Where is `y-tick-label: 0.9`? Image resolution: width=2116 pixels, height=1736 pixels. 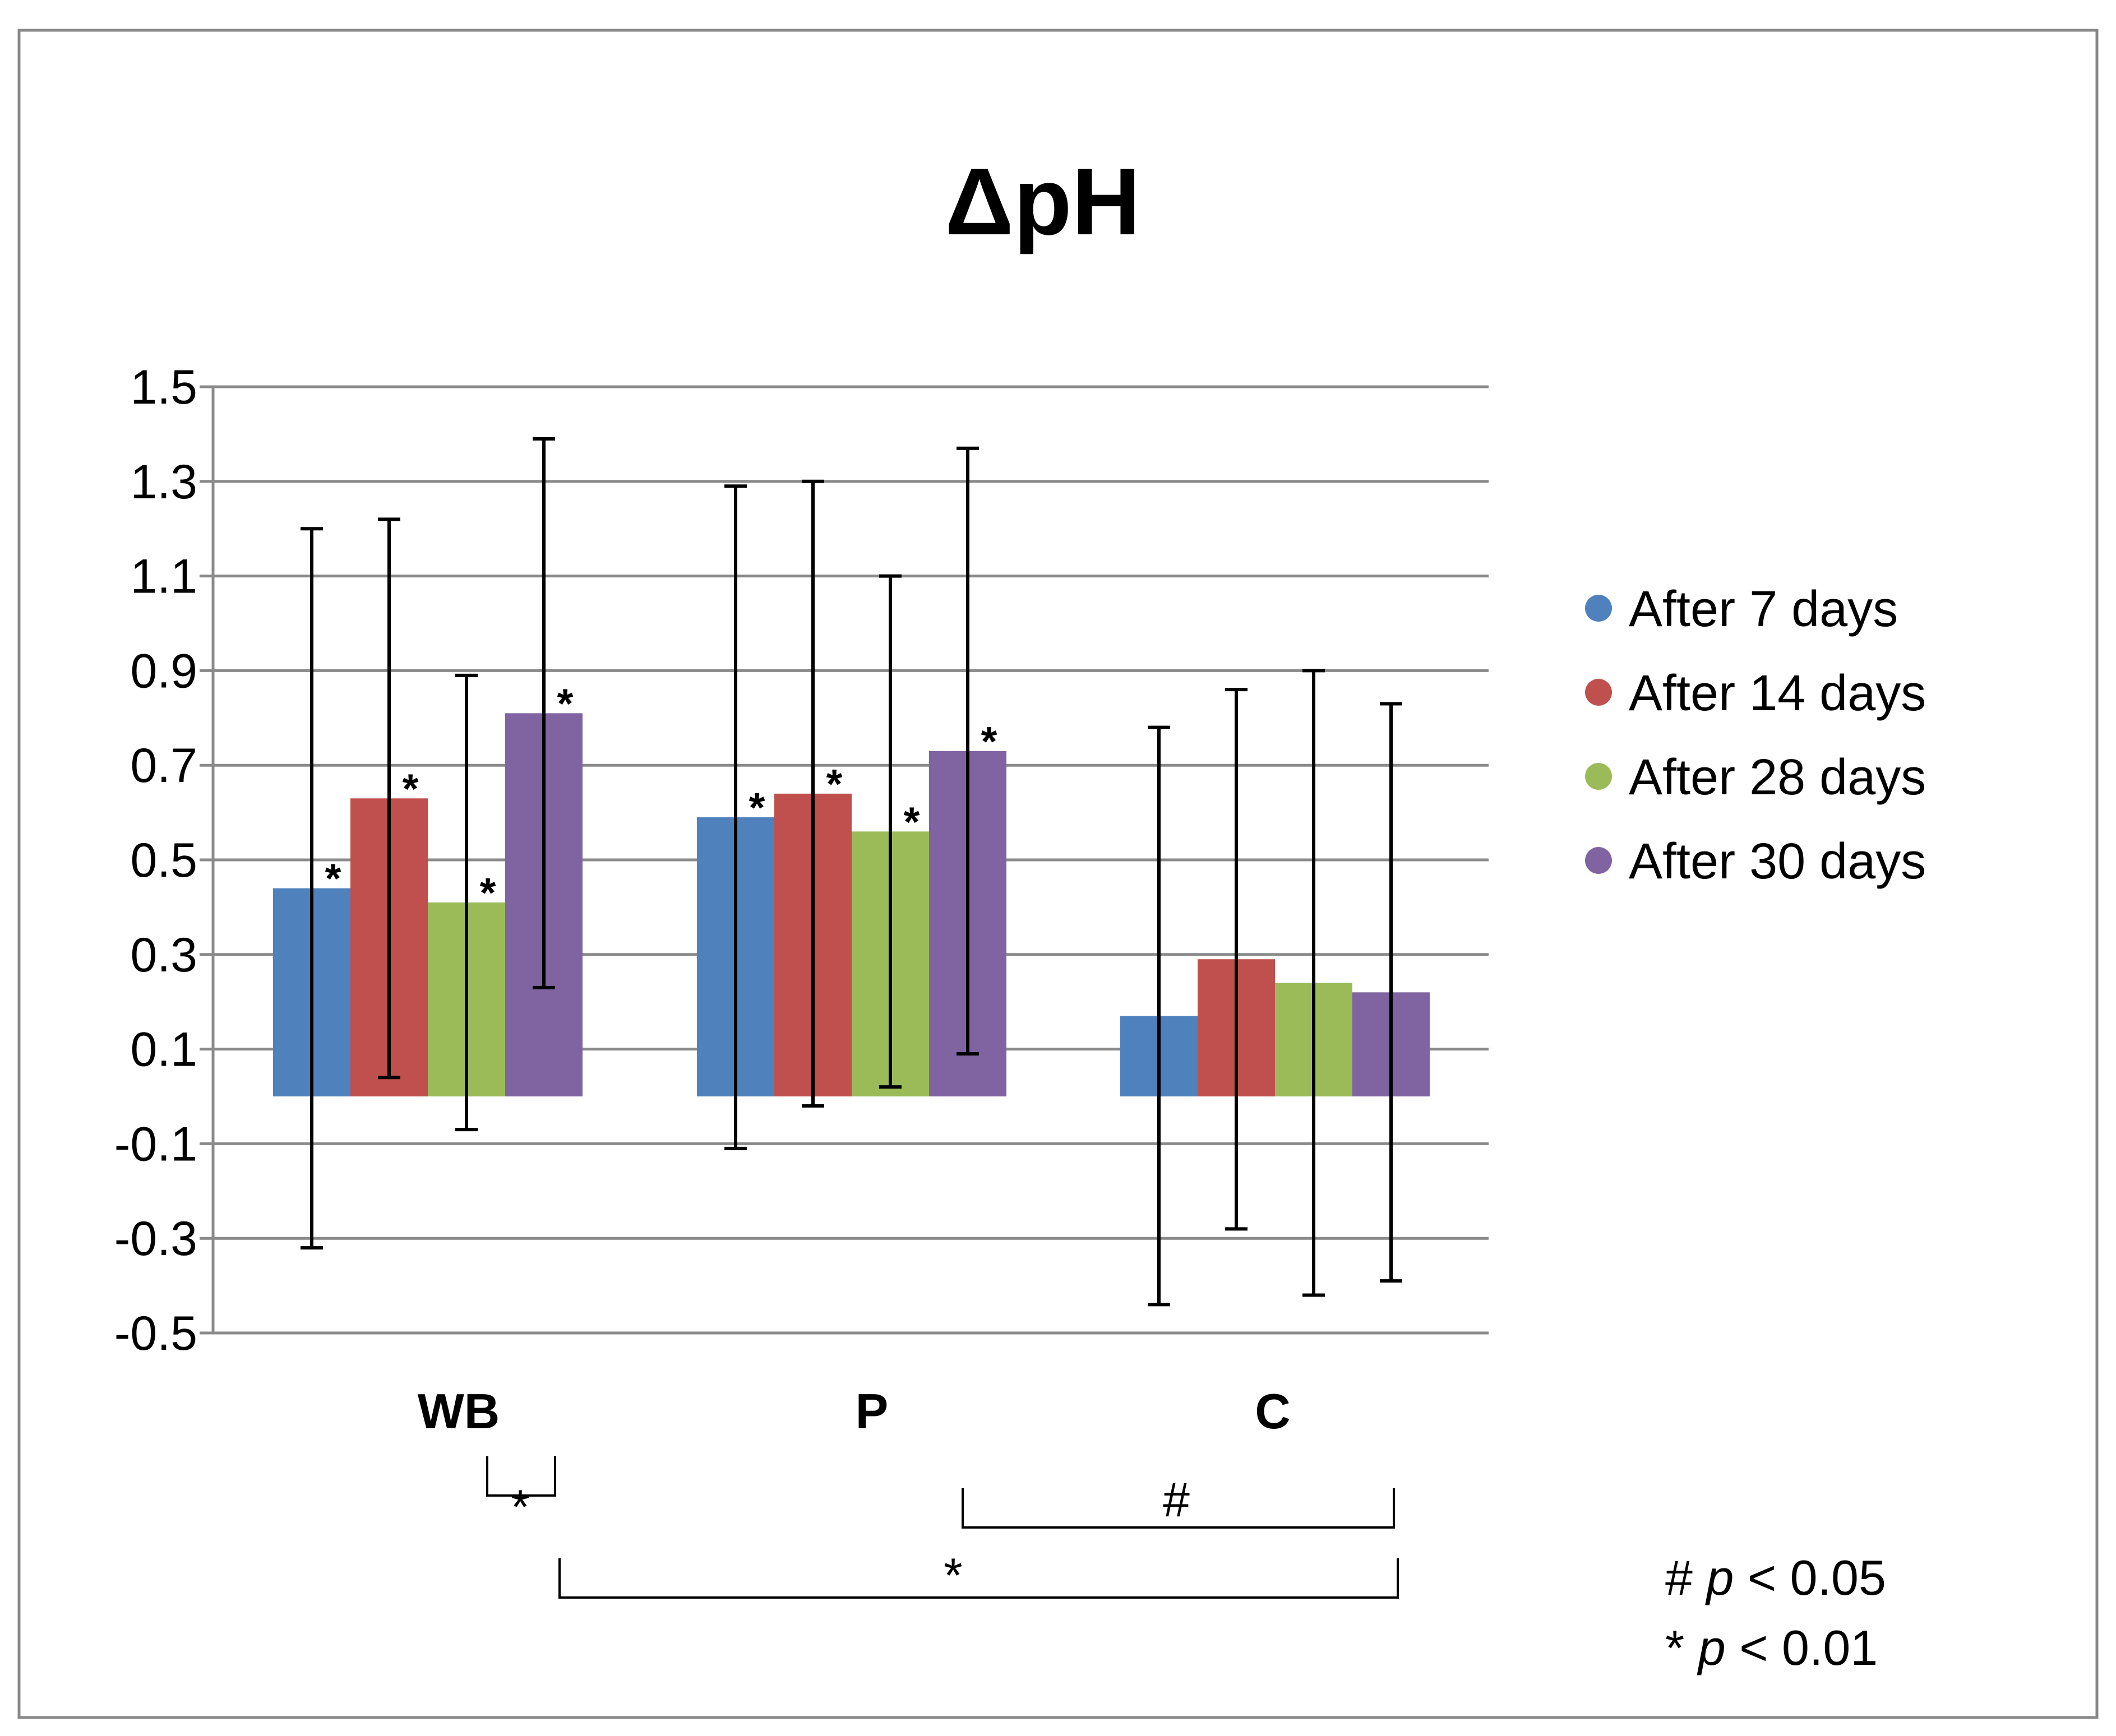
y-tick-label: 0.9 is located at coordinates (163, 671).